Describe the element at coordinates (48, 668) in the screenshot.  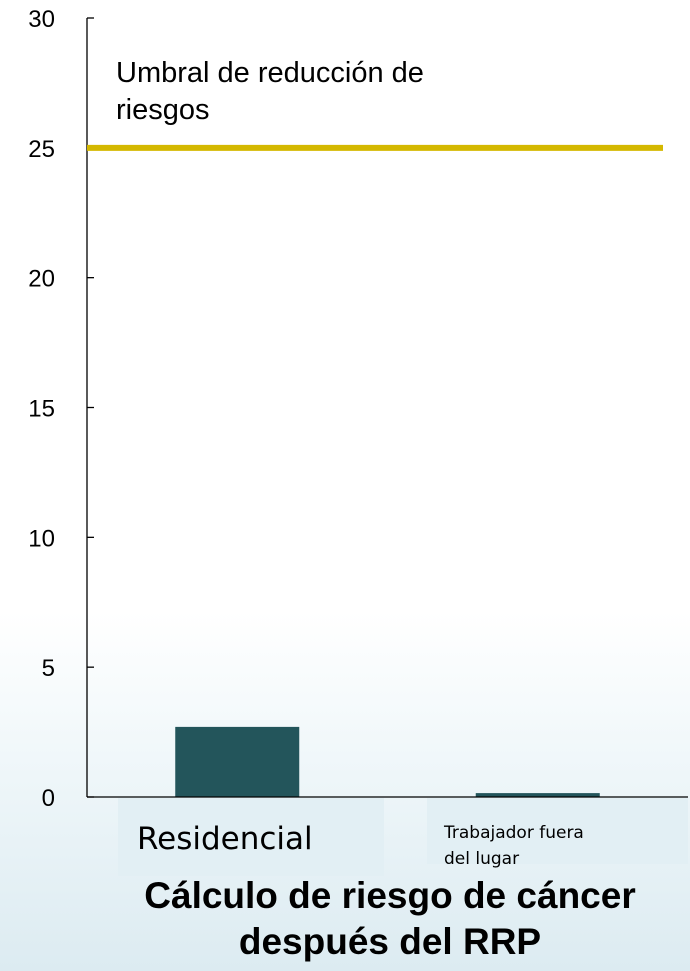
I see `y-tick-label: 5` at that location.